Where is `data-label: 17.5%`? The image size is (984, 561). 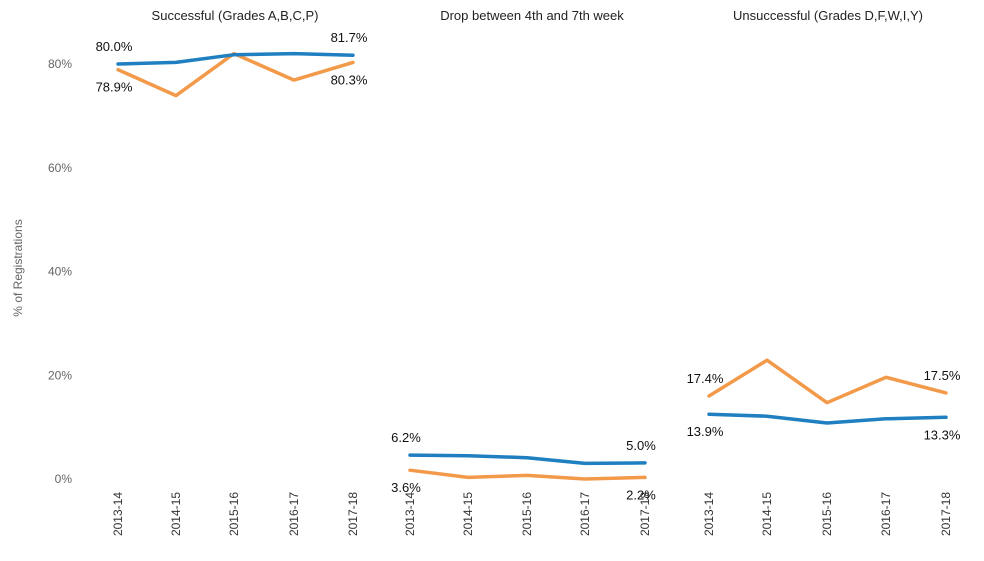
data-label: 17.5% is located at coordinates (942, 375).